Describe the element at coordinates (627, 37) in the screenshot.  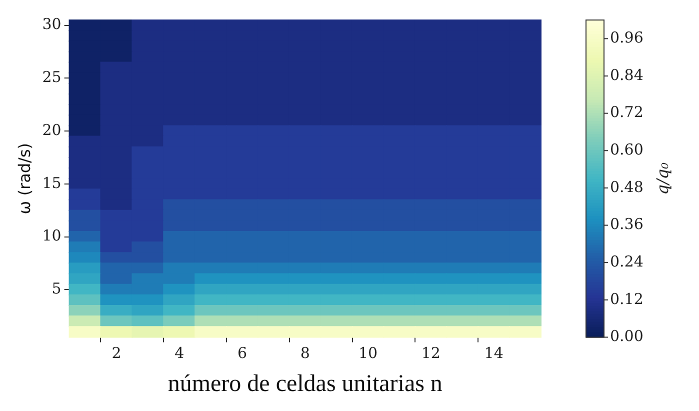
I see `color-bar-label: 0.96` at that location.